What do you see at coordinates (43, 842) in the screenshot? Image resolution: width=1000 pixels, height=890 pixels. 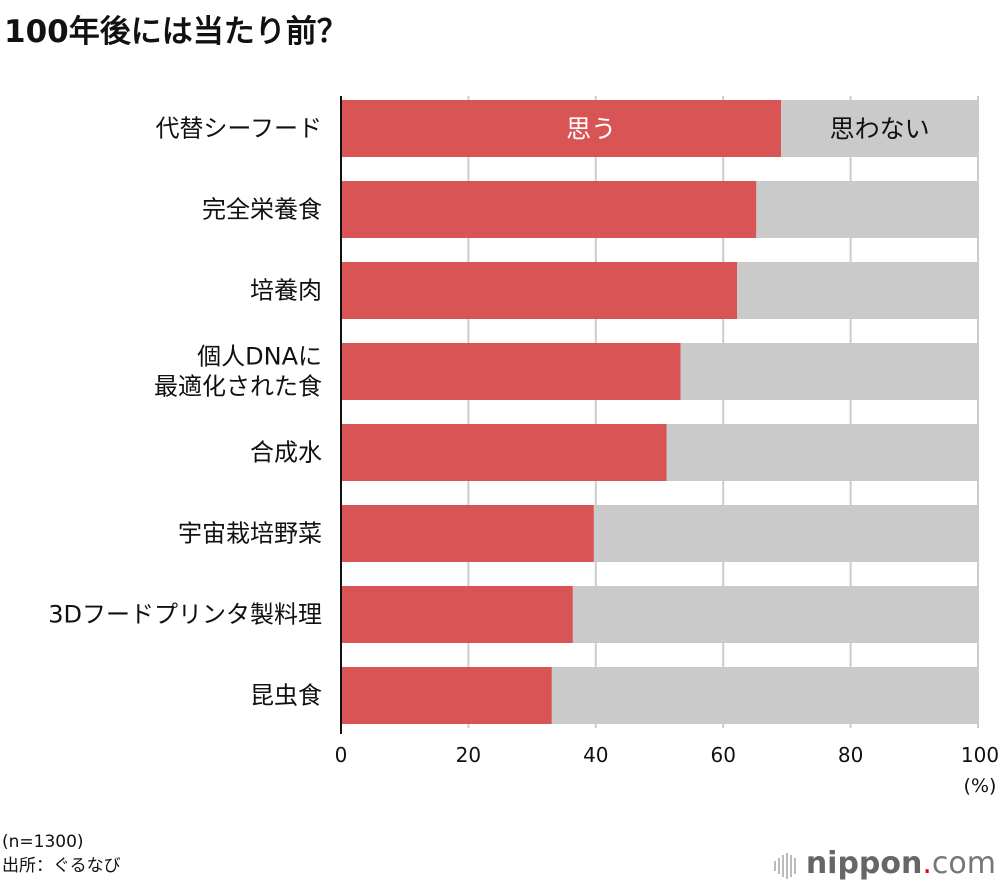 I see `sample-size-note: (n=1300)` at bounding box center [43, 842].